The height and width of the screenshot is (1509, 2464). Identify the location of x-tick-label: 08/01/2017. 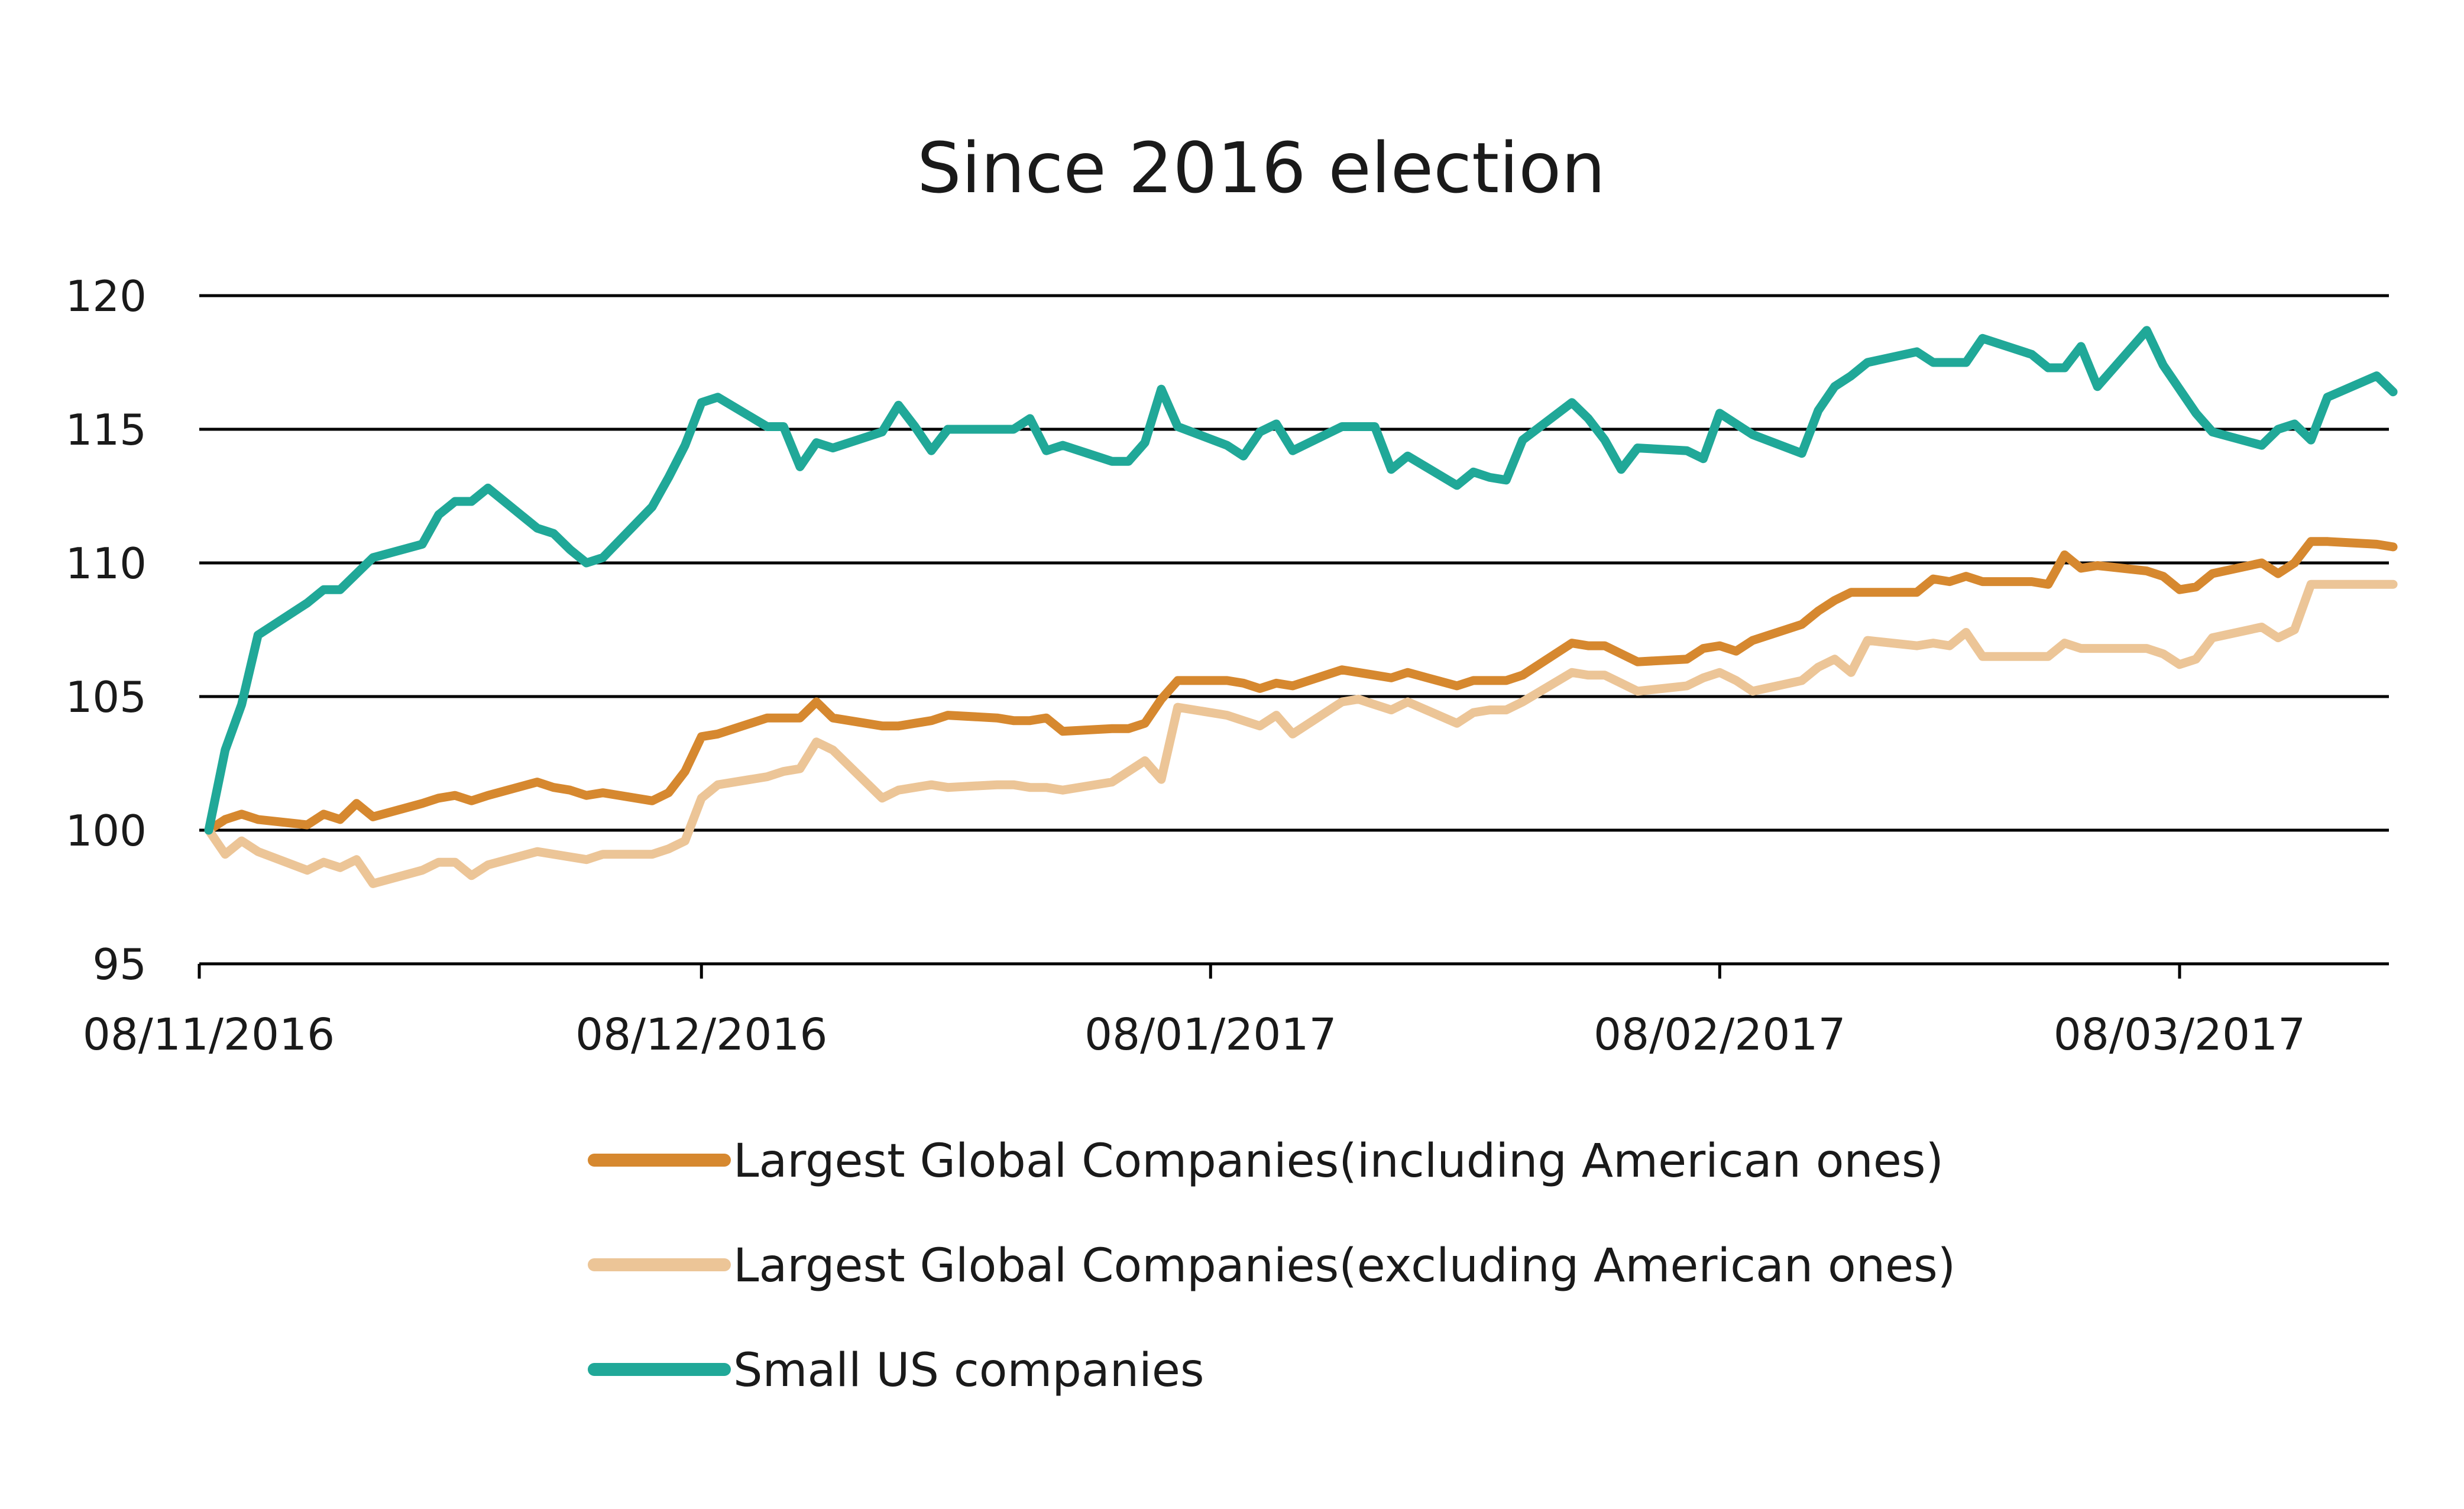
(1210, 1034).